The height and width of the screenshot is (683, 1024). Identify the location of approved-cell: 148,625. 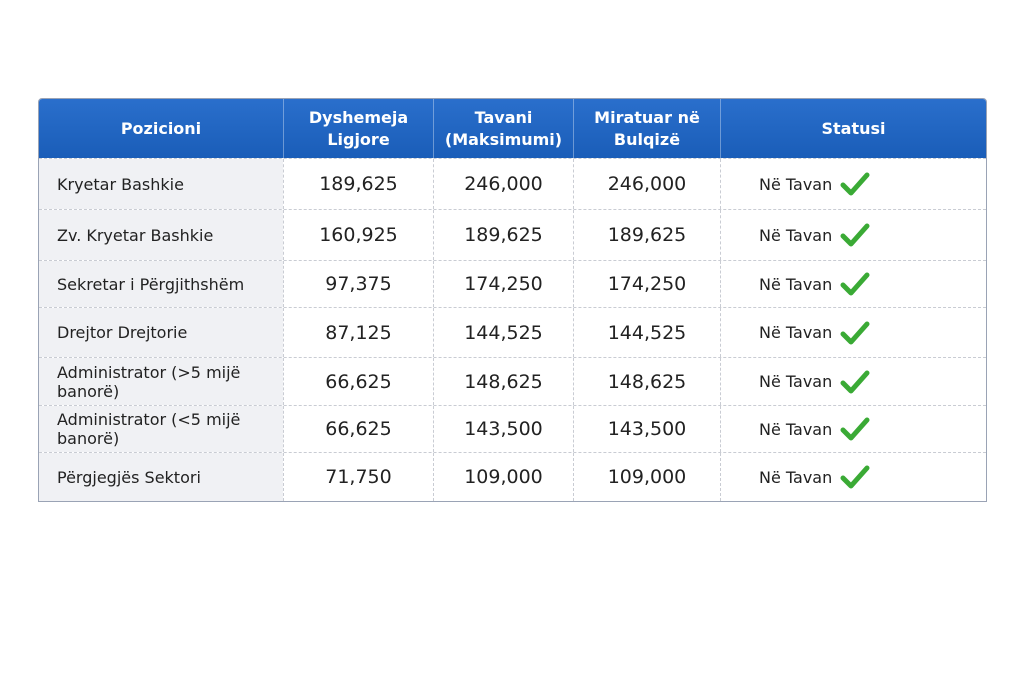
(646, 381).